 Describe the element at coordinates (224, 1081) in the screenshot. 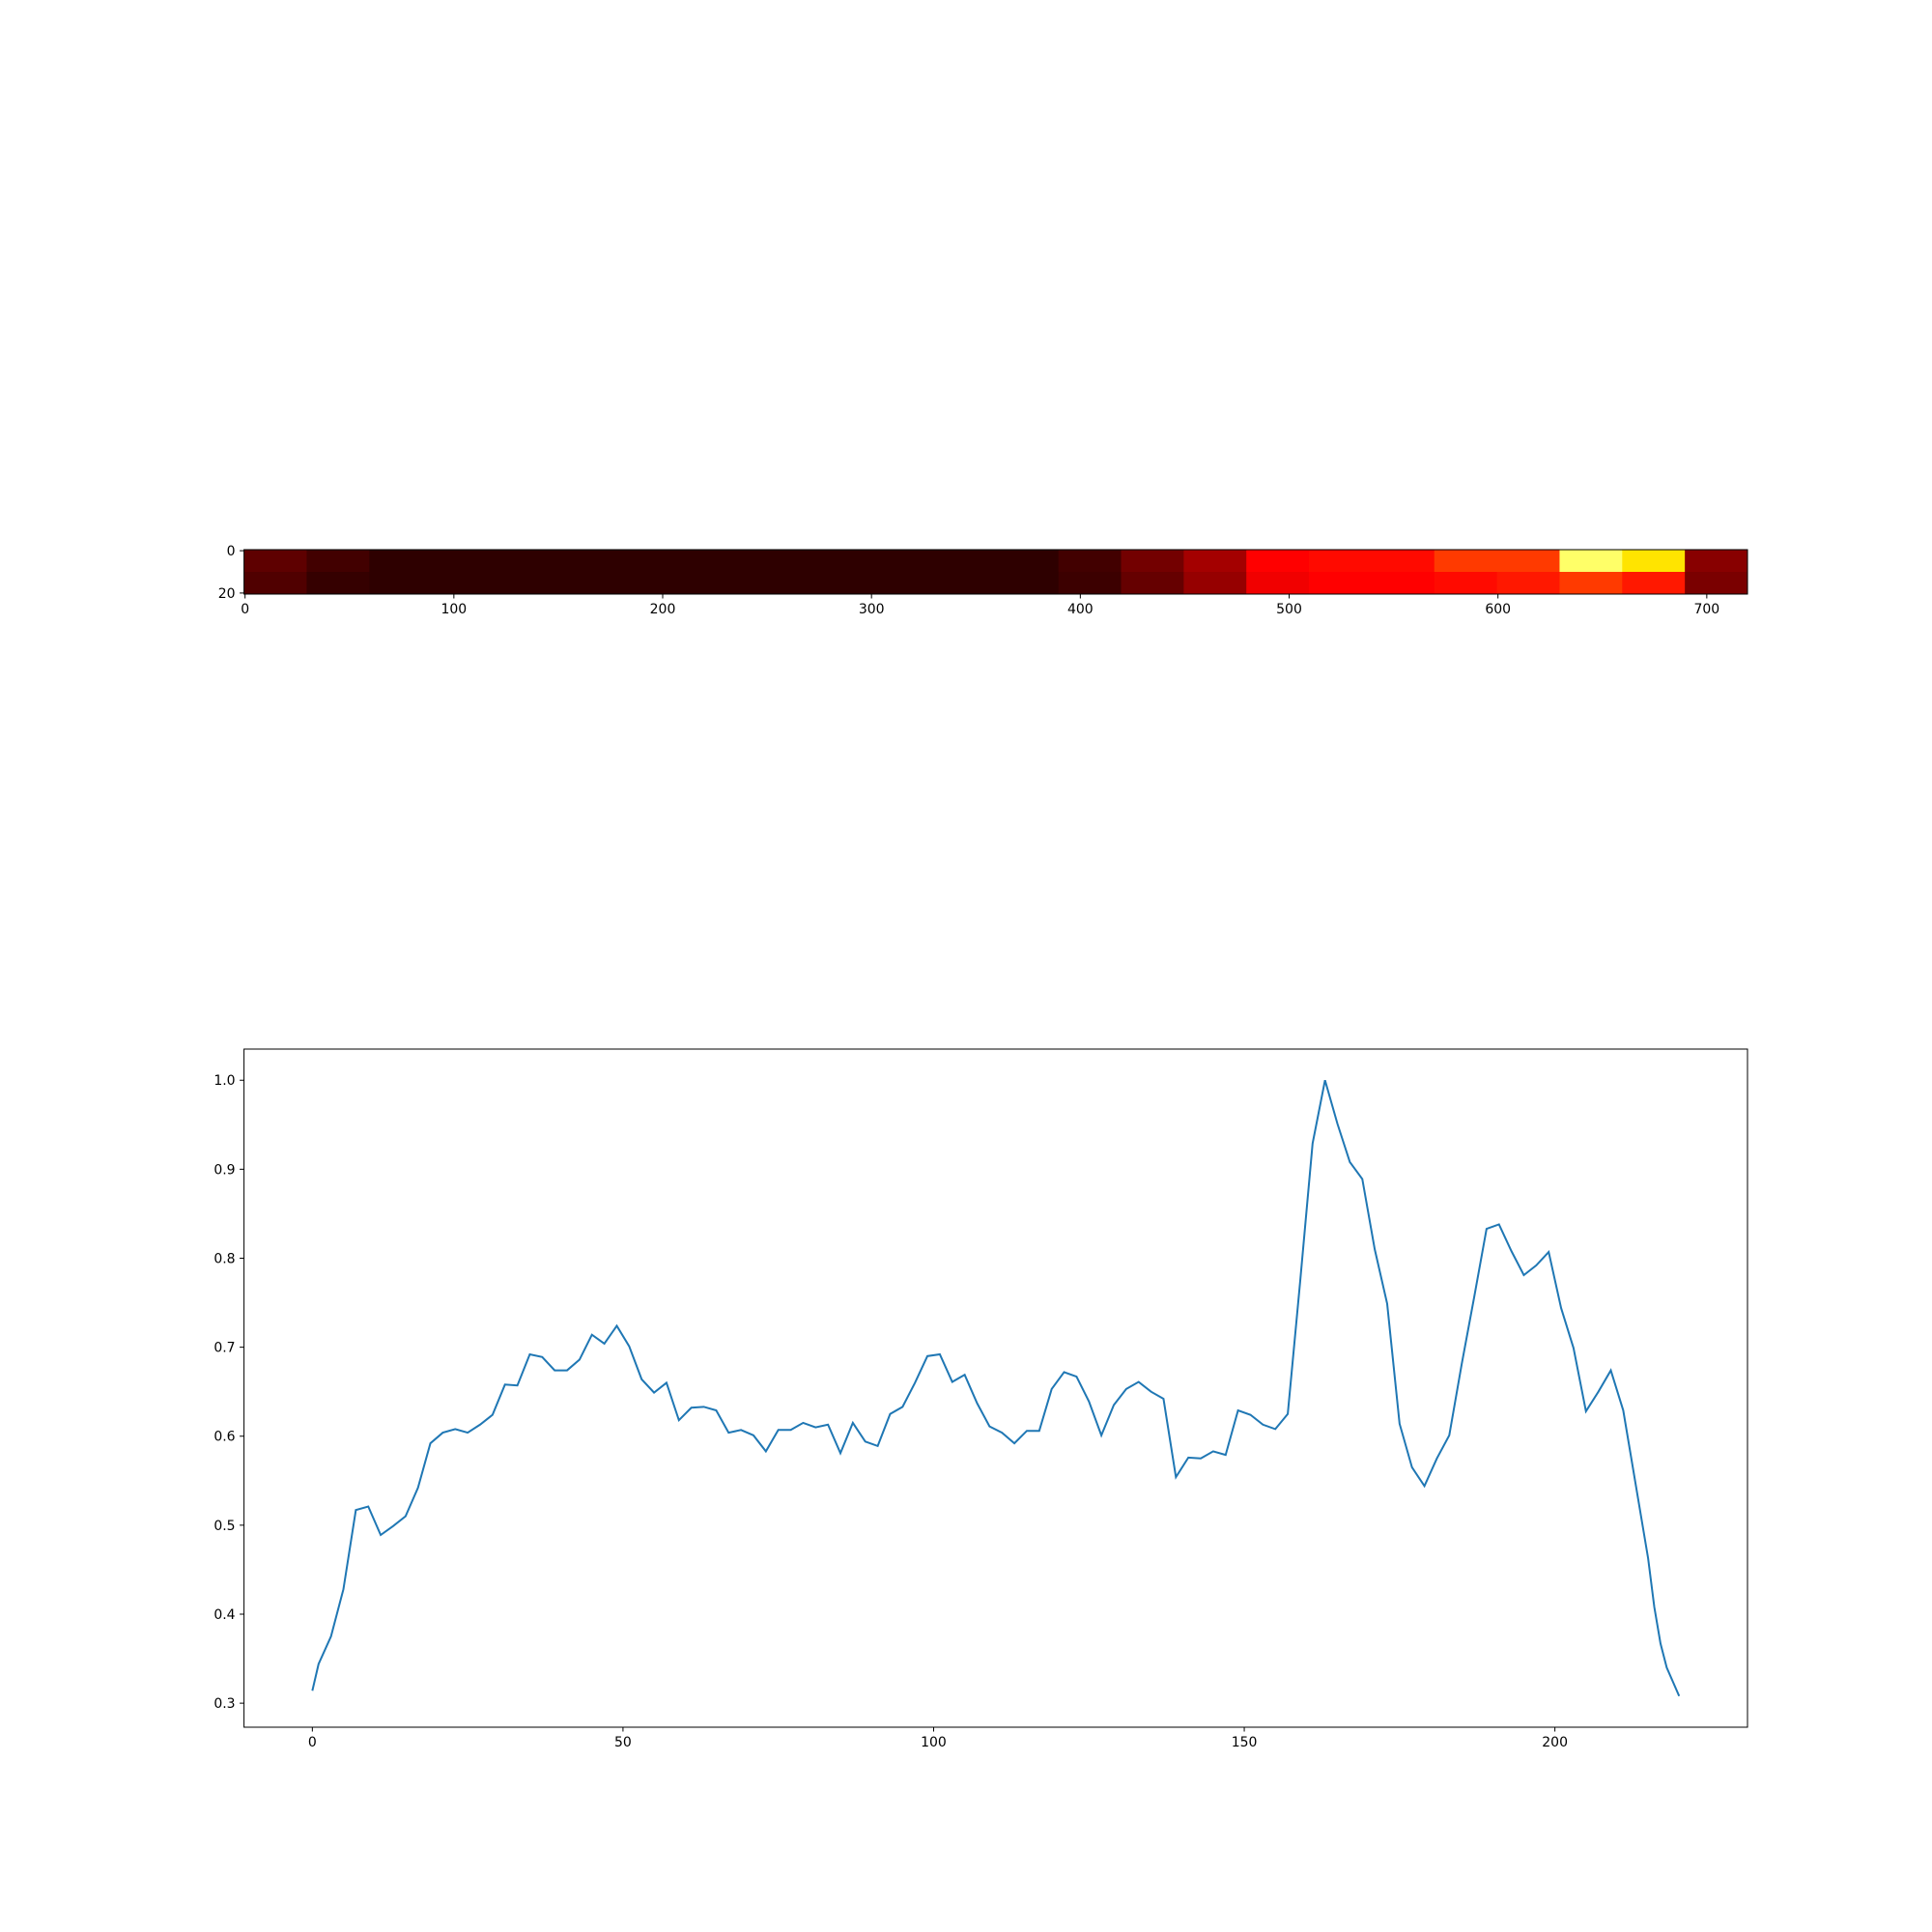

I see `y-tick-label: 1.0` at that location.